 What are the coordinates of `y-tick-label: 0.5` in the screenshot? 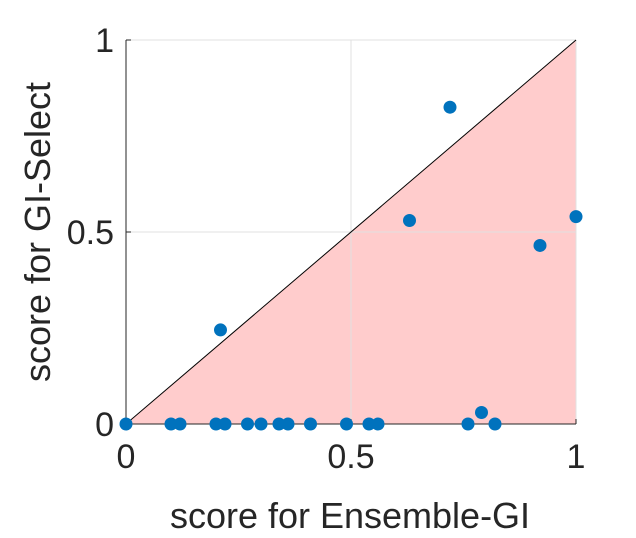 It's located at (90, 233).